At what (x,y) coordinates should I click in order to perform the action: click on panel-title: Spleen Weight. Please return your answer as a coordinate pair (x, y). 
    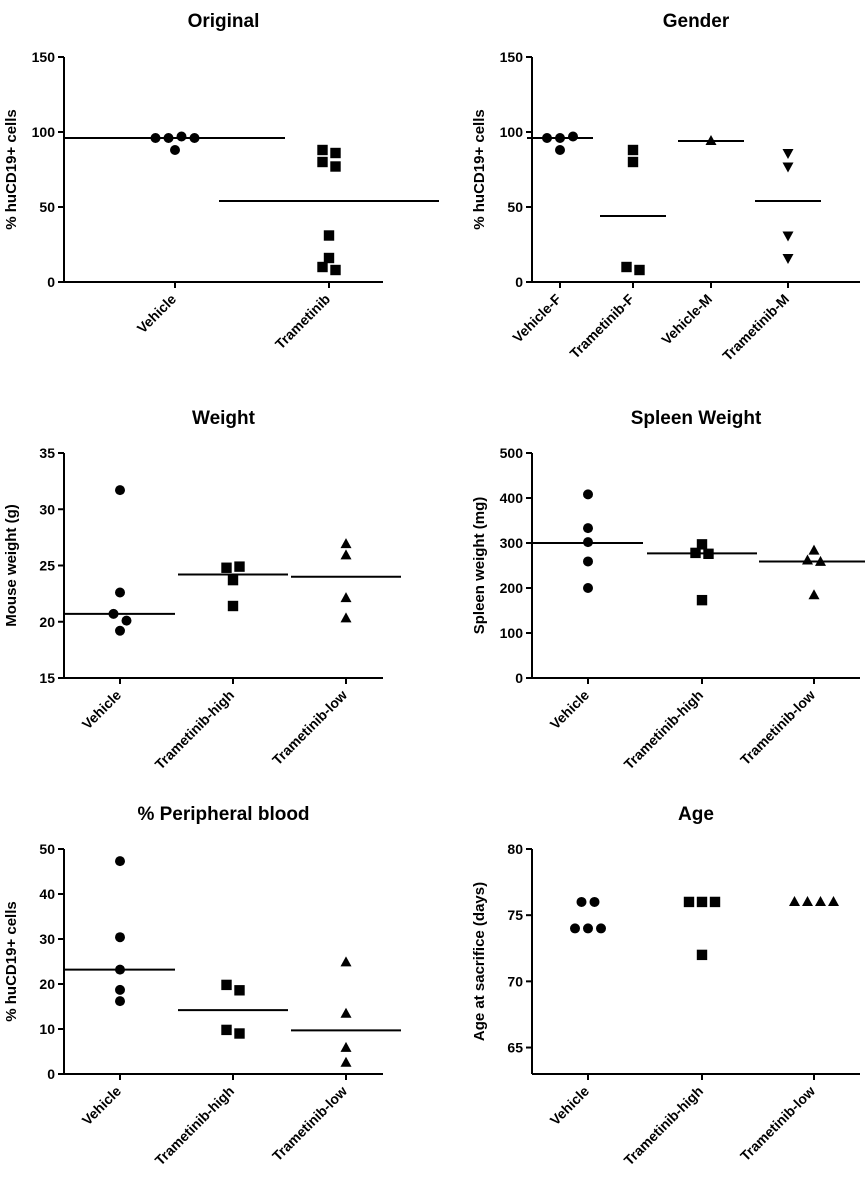
    Looking at the image, I should click on (696, 418).